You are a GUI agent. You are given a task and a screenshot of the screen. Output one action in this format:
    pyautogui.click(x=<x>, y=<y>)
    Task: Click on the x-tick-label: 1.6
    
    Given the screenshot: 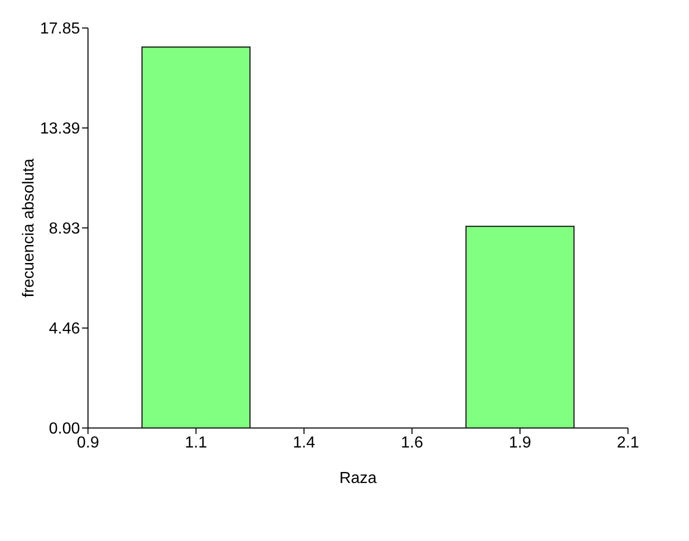 What is the action you would take?
    pyautogui.click(x=412, y=443)
    